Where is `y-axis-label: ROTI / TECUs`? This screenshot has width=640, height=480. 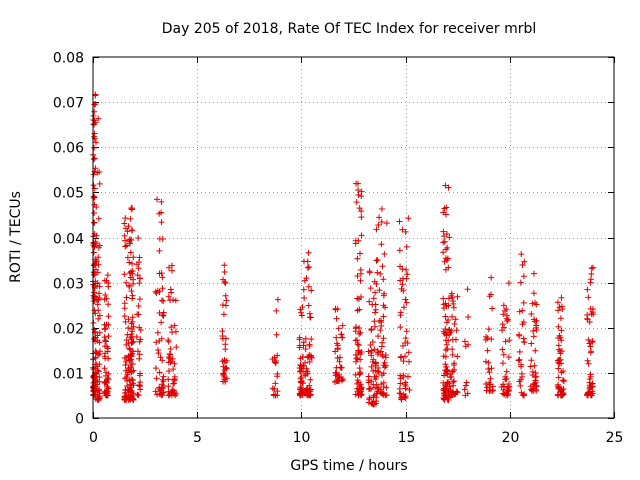 y-axis-label: ROTI / TECUs is located at coordinates (16, 237).